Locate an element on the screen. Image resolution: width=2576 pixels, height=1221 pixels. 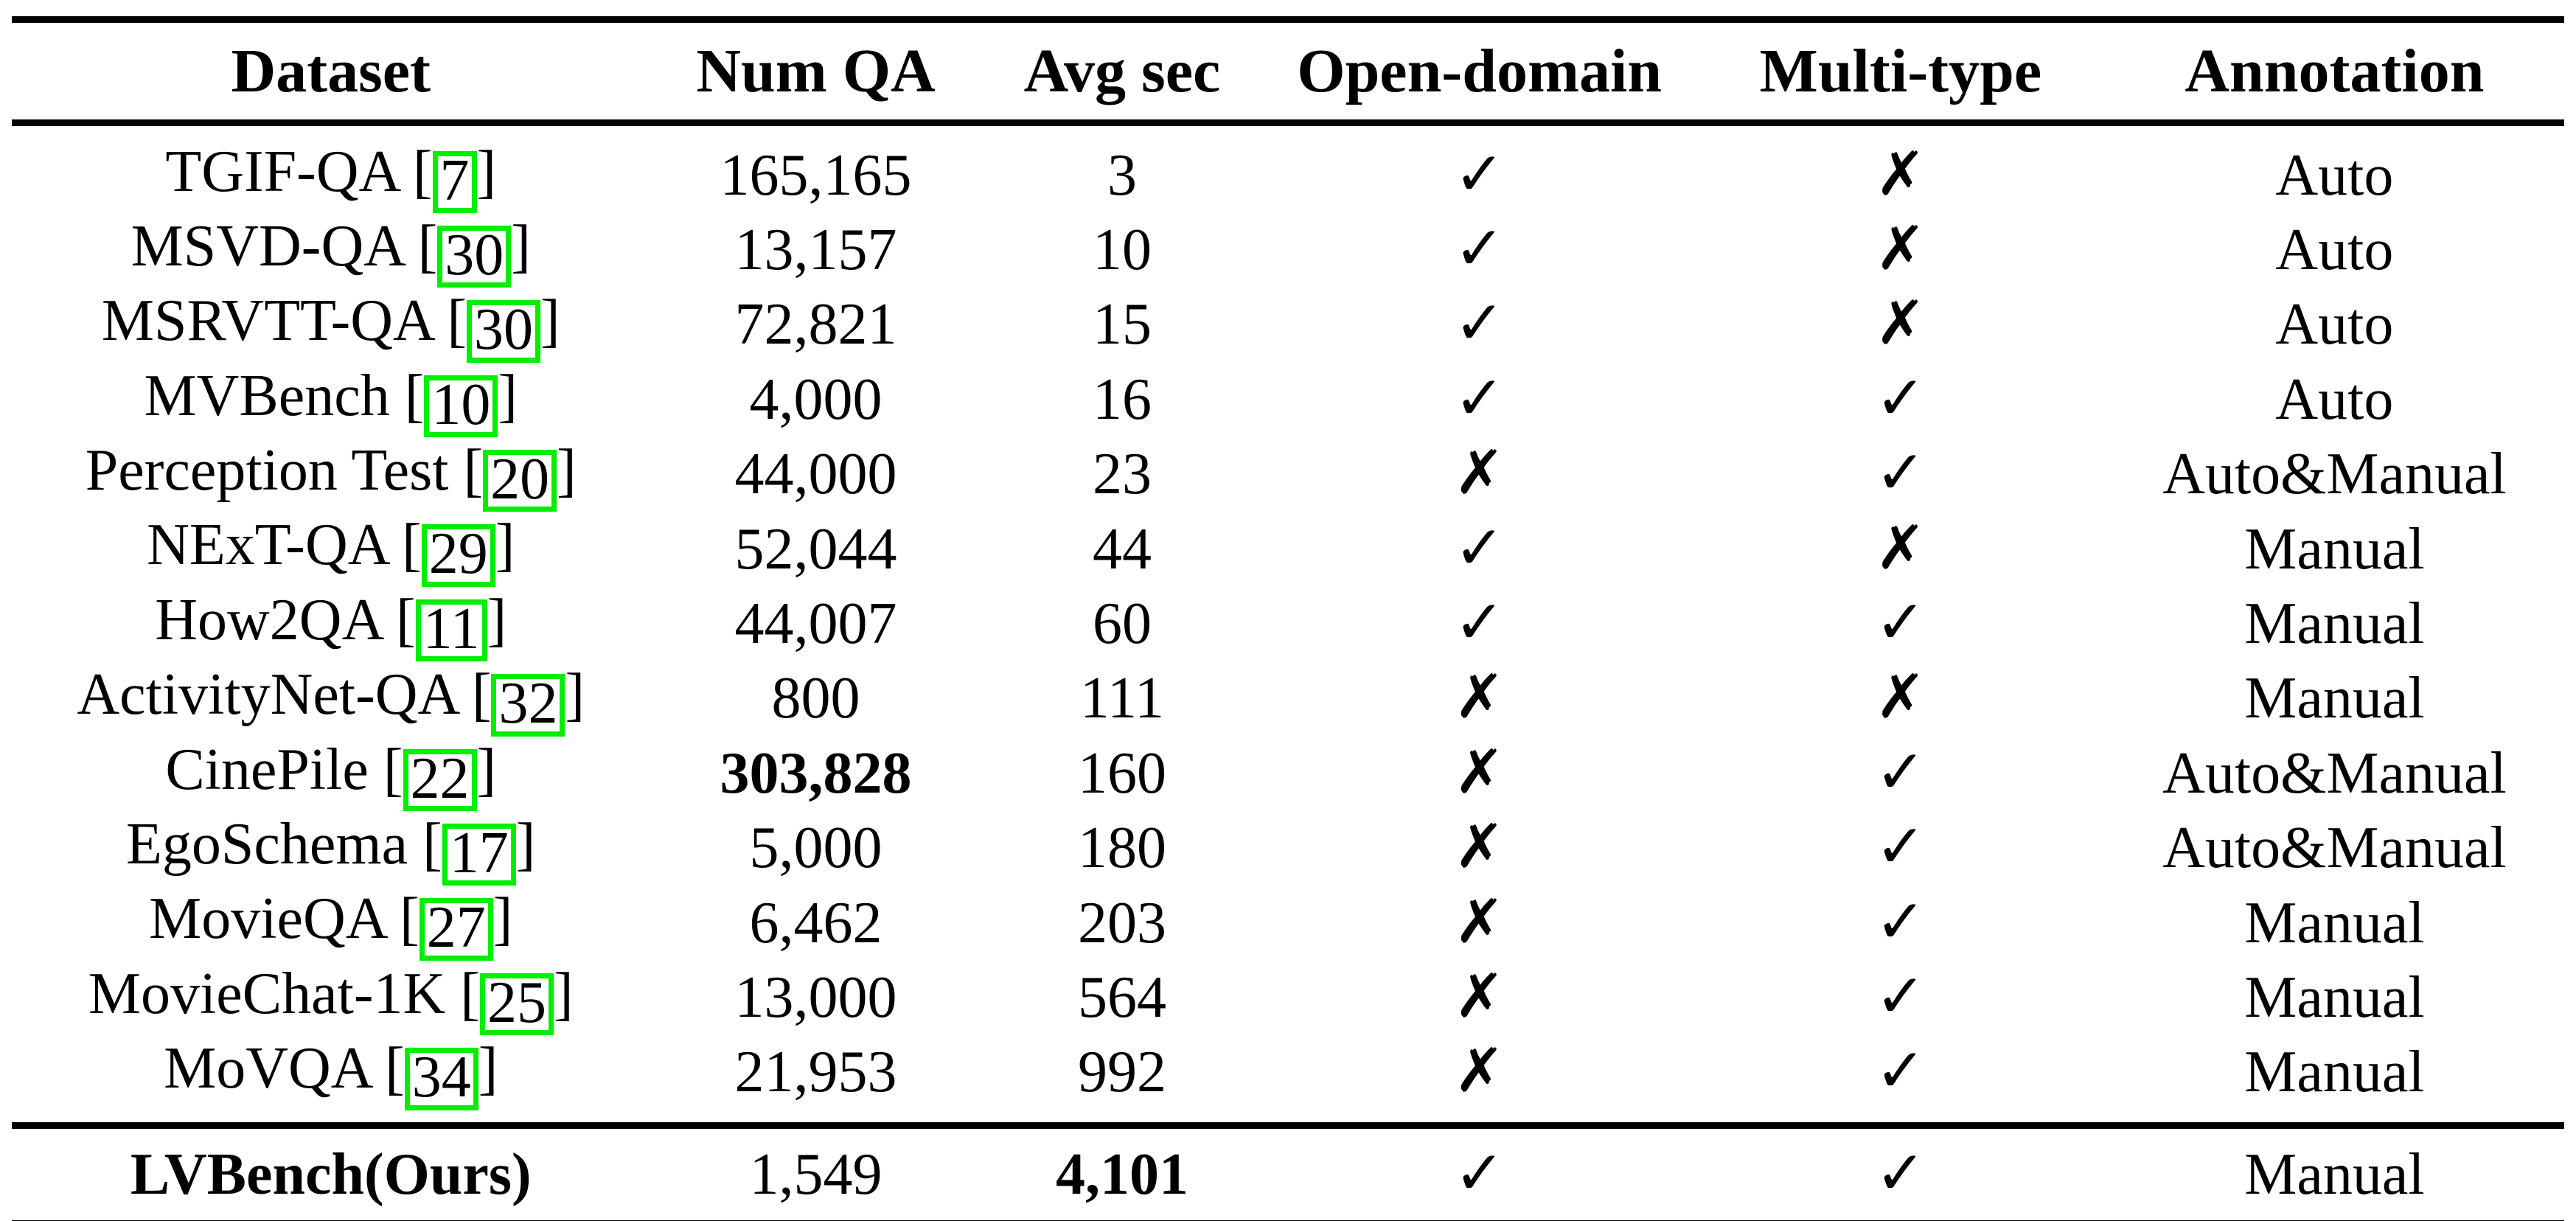
annotation-cell: Auto is located at coordinates (2334, 325).